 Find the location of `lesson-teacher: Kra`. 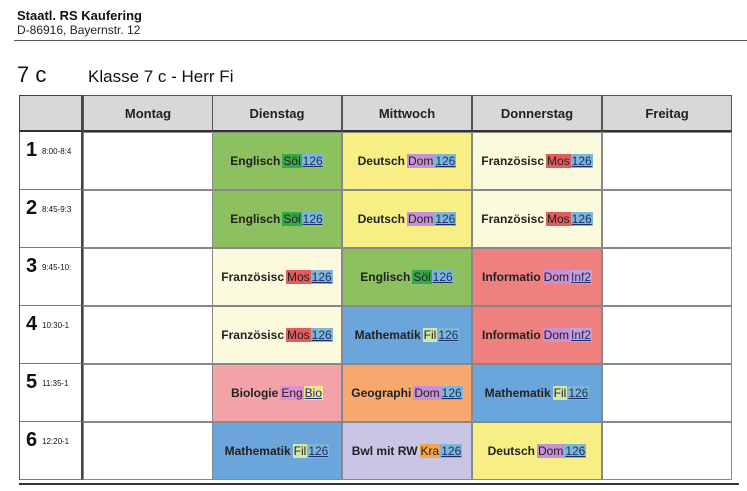

lesson-teacher: Kra is located at coordinates (430, 451).